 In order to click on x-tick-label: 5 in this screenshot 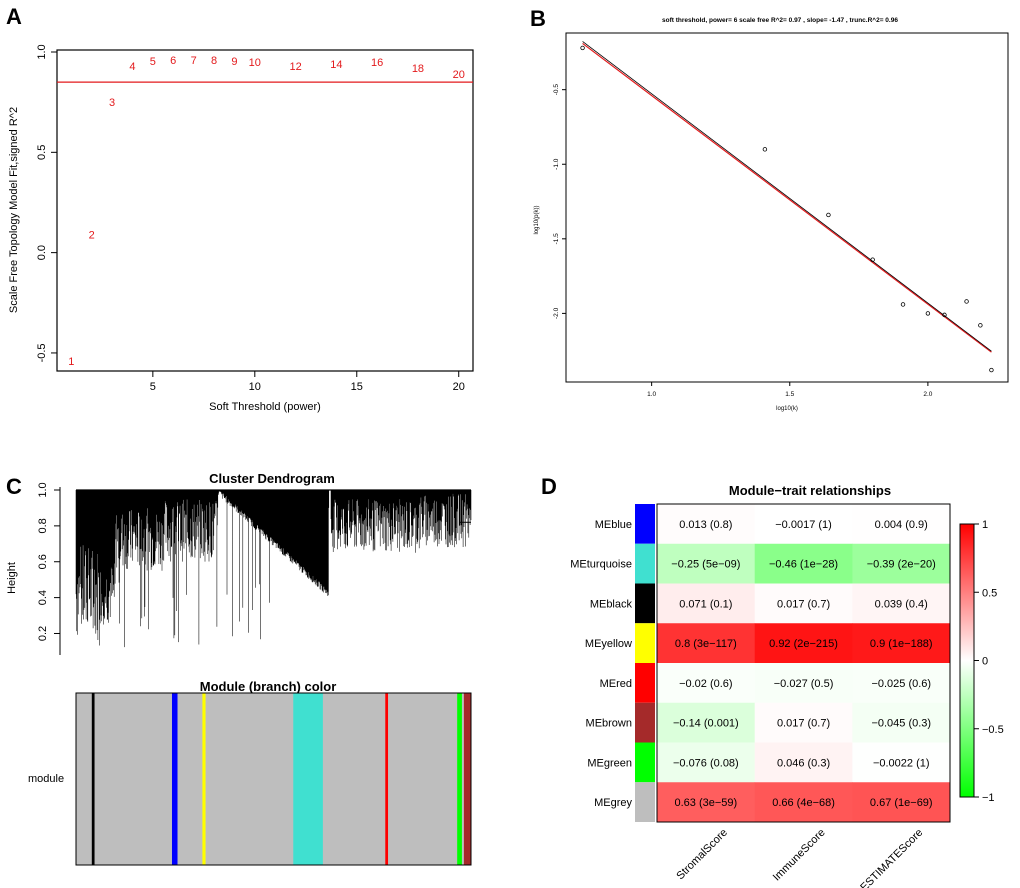, I will do `click(153, 387)`.